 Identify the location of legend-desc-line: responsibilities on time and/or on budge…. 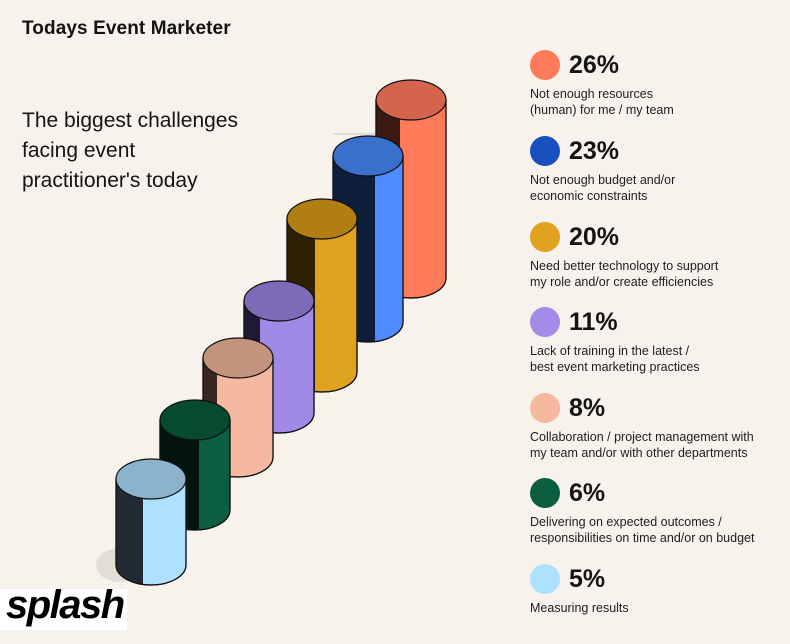
(642, 538).